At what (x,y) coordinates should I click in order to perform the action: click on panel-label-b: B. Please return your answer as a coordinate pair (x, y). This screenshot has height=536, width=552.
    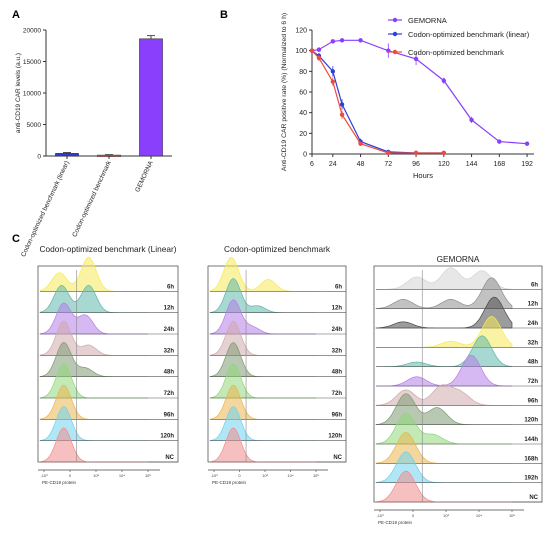
    Looking at the image, I should click on (224, 15).